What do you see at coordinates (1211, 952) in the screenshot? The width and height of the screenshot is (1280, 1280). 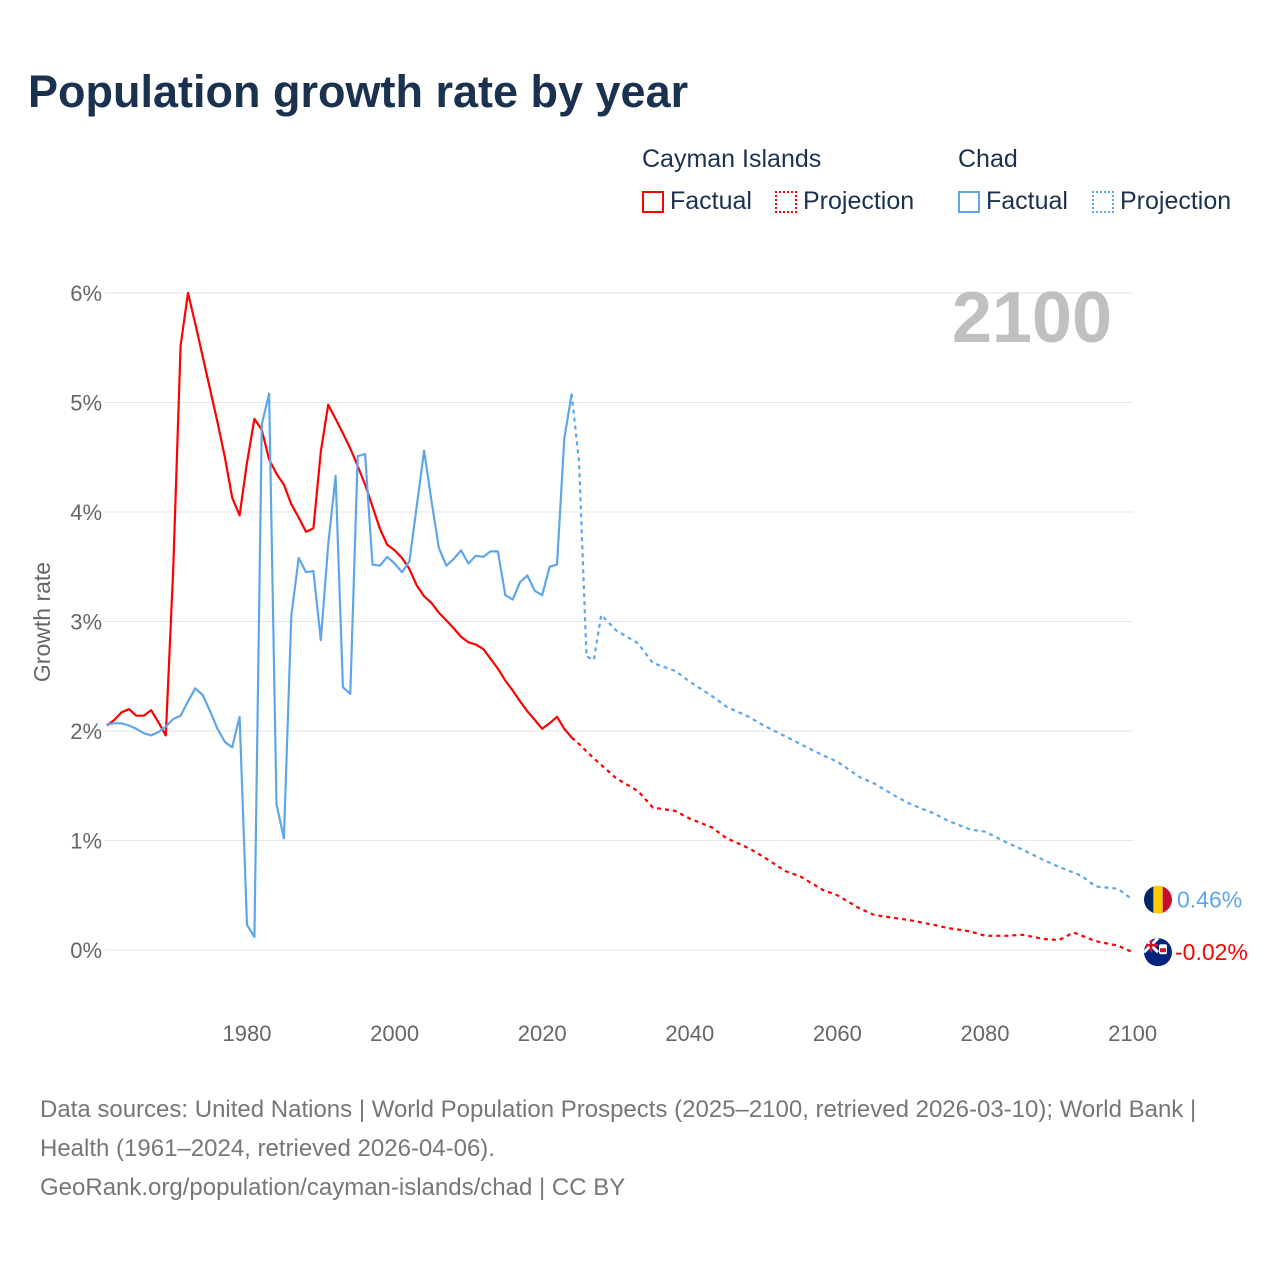 I see `cayman-end-value: -0.02%` at bounding box center [1211, 952].